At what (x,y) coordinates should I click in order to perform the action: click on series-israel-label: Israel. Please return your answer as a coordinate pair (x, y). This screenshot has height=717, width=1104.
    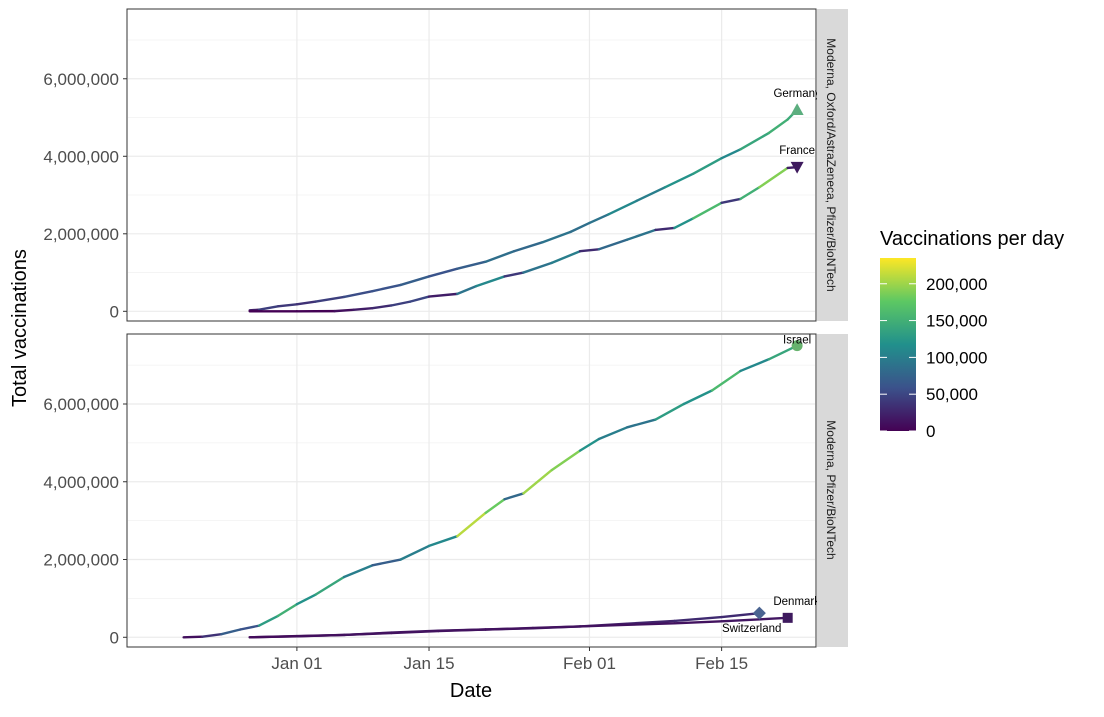
    Looking at the image, I should click on (797, 341).